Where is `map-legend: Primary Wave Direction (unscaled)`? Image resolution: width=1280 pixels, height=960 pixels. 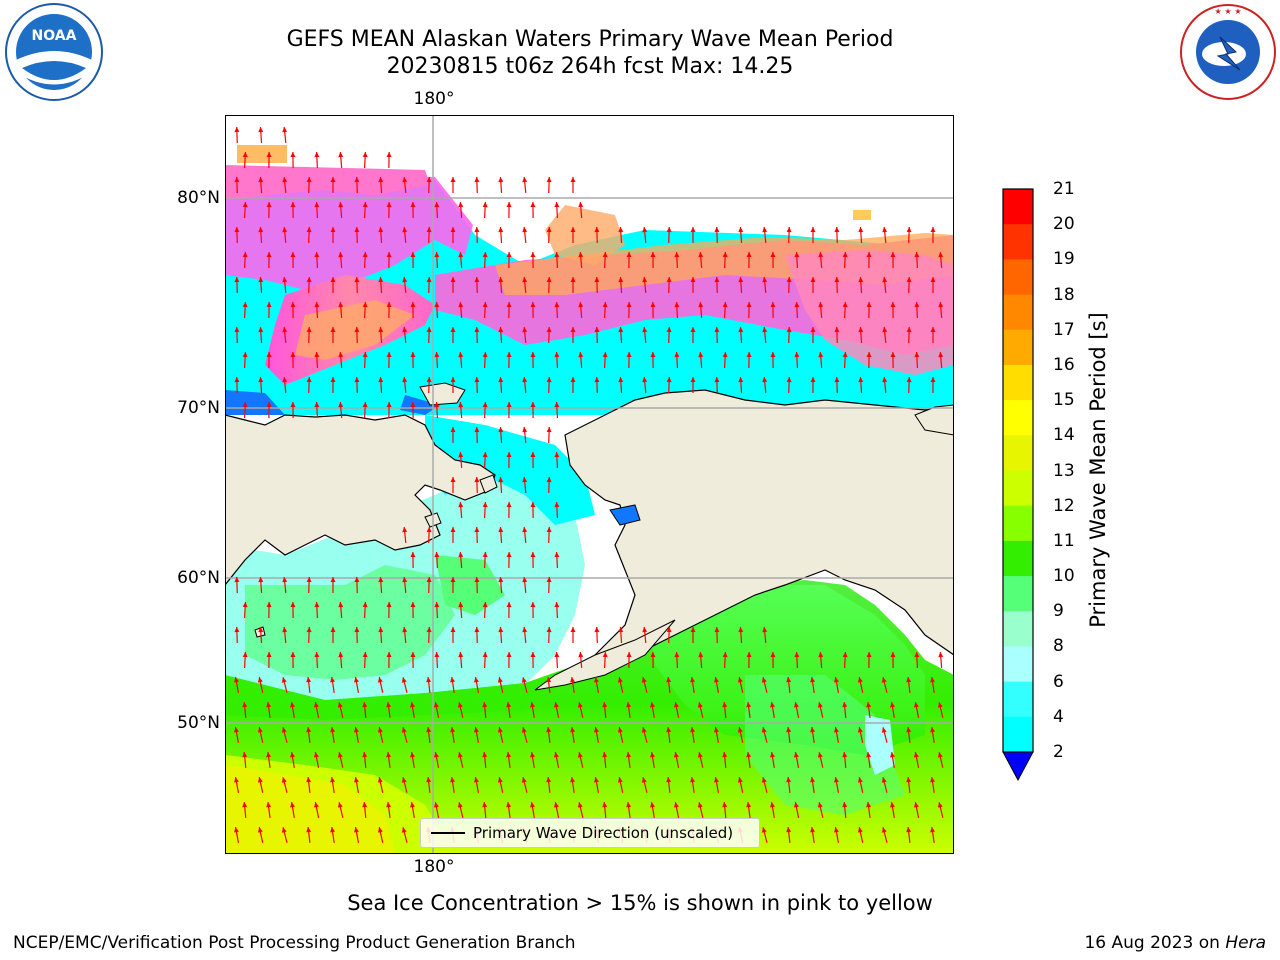 map-legend: Primary Wave Direction (unscaled) is located at coordinates (590, 833).